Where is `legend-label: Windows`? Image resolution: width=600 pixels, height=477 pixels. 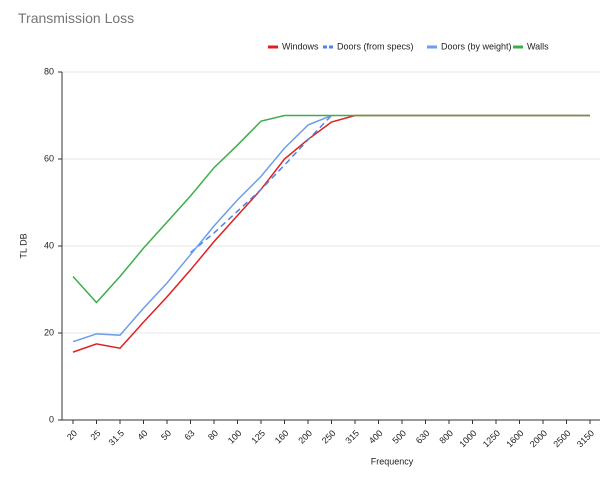 legend-label: Windows is located at coordinates (300, 46).